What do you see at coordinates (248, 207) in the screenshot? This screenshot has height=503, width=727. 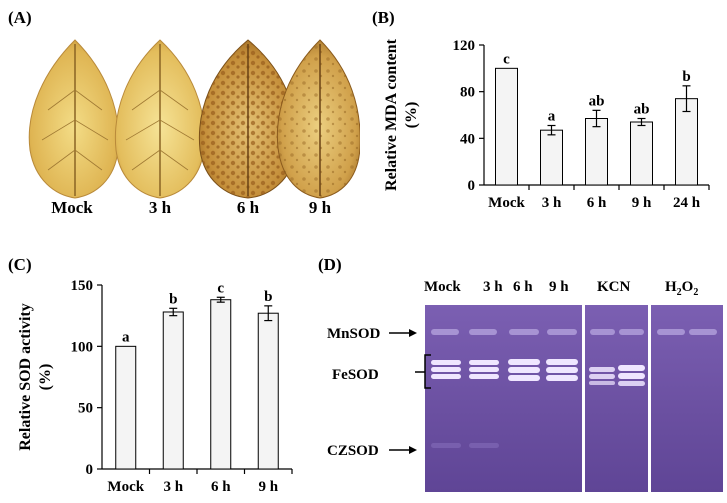 I see `leaf-label-6h: 6 h` at bounding box center [248, 207].